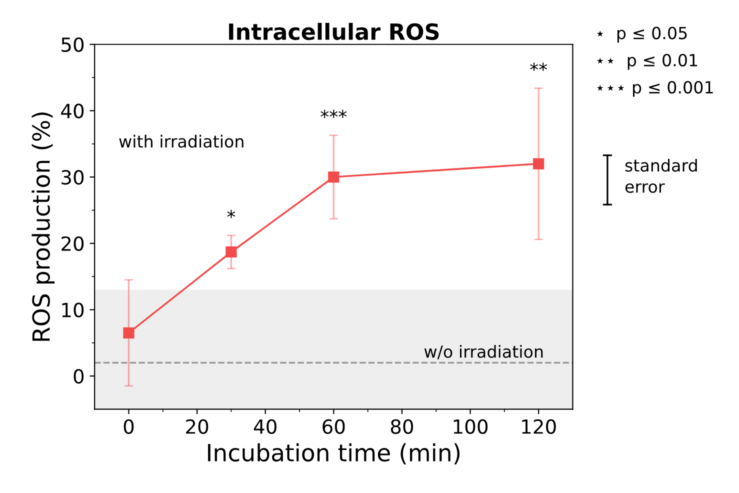 The height and width of the screenshot is (493, 739). What do you see at coordinates (79, 376) in the screenshot?
I see `y-tick-label: 0` at bounding box center [79, 376].